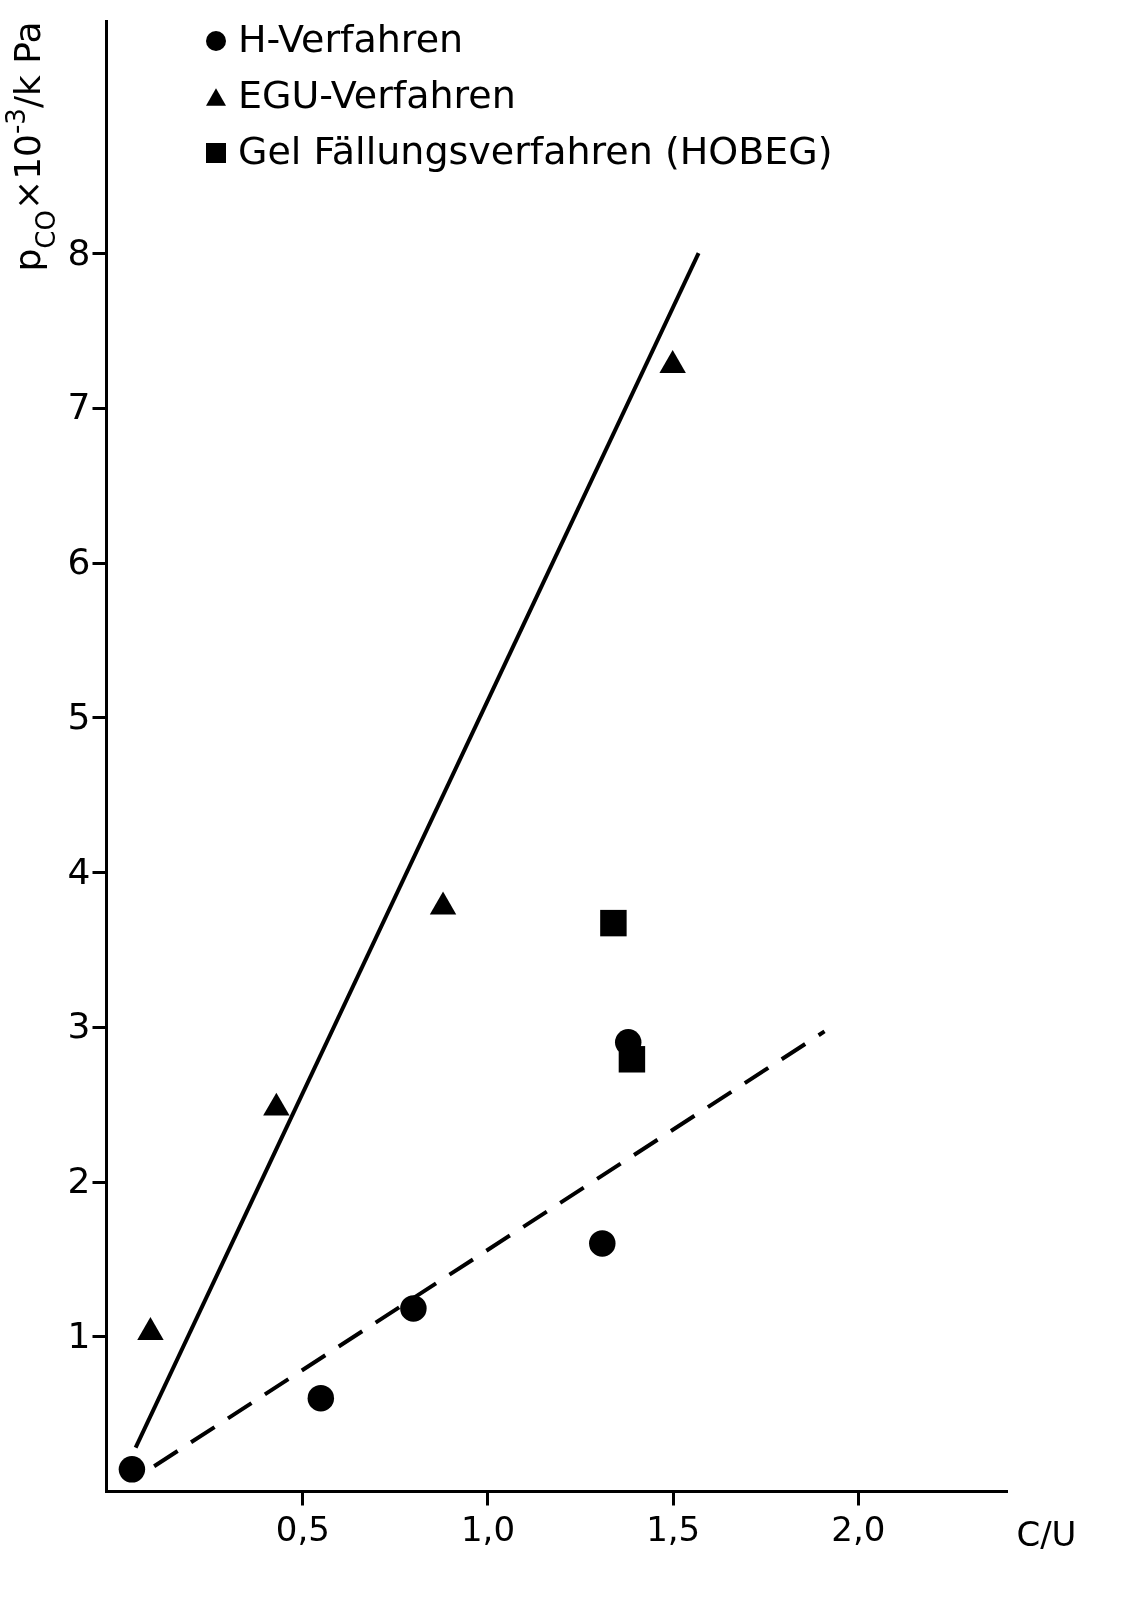  What do you see at coordinates (488, 1528) in the screenshot?
I see `x-tick-label: 1,0` at bounding box center [488, 1528].